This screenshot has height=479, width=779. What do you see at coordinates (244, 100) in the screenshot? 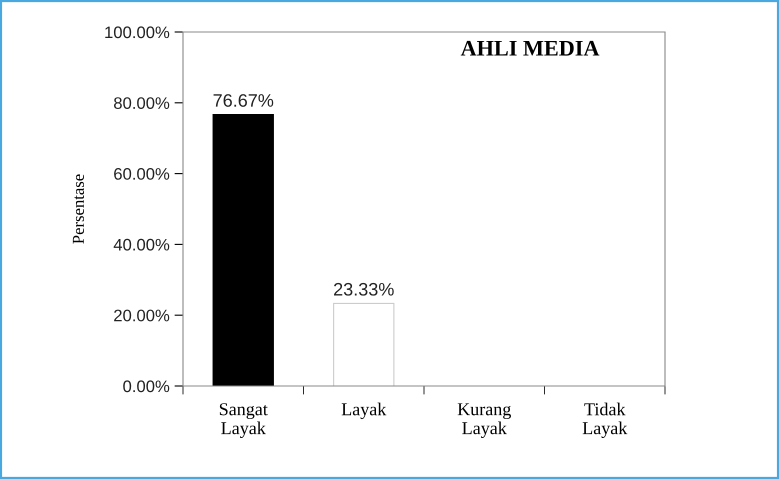
I see `data-label: 76.67%` at bounding box center [244, 100].